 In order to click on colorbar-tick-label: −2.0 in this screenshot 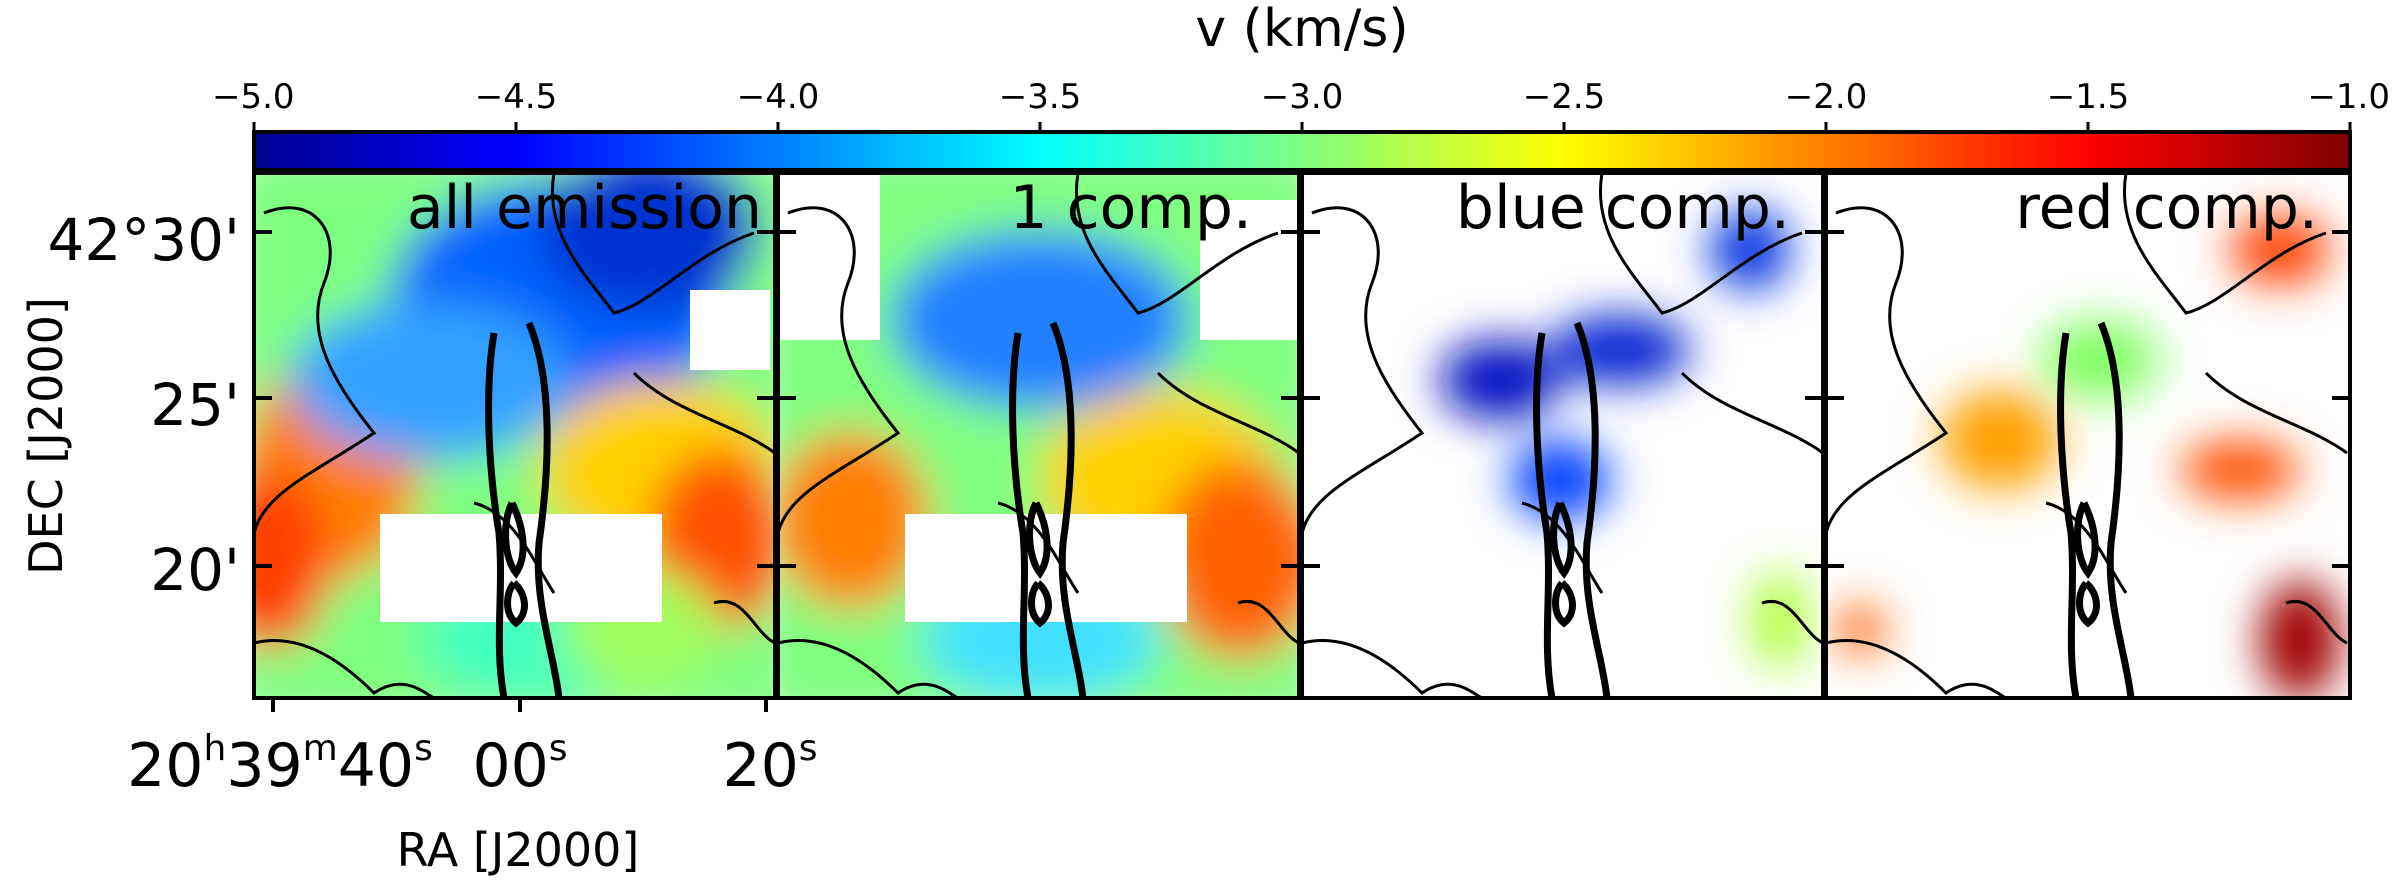, I will do `click(1826, 97)`.